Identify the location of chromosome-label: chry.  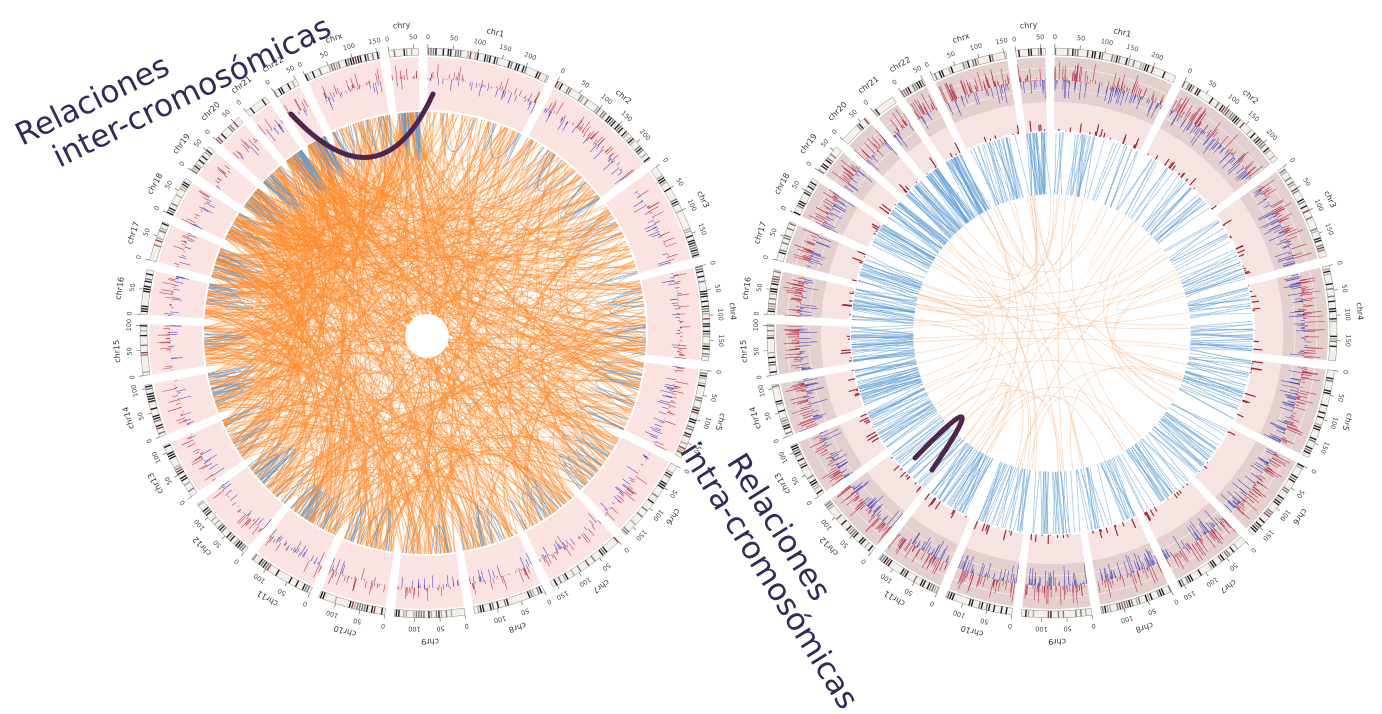
(401, 25).